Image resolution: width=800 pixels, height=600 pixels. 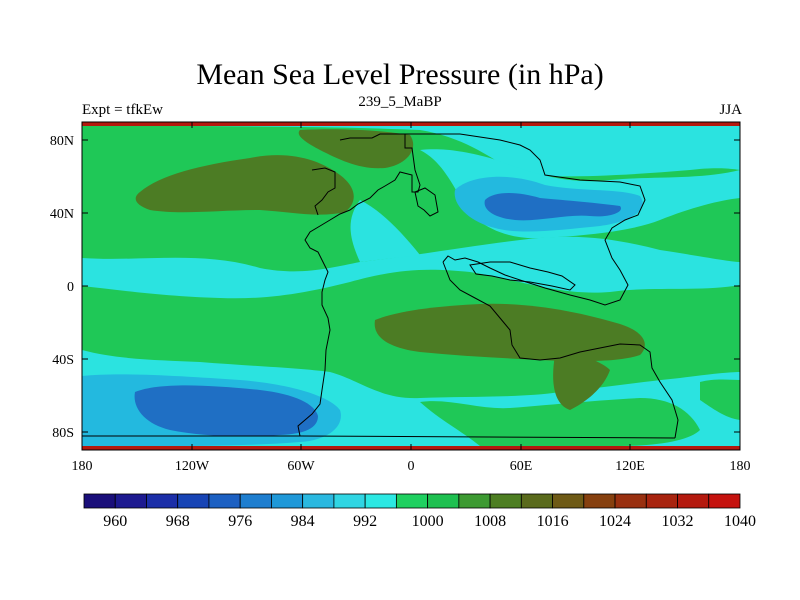 I want to click on colorbar-label: 984, so click(x=303, y=521).